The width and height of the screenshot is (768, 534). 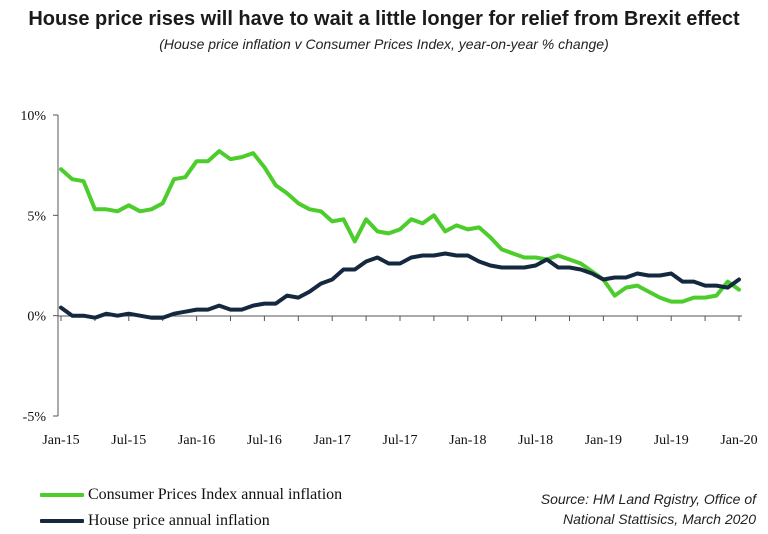 I want to click on x-tick-label: Jul-17, so click(x=400, y=440).